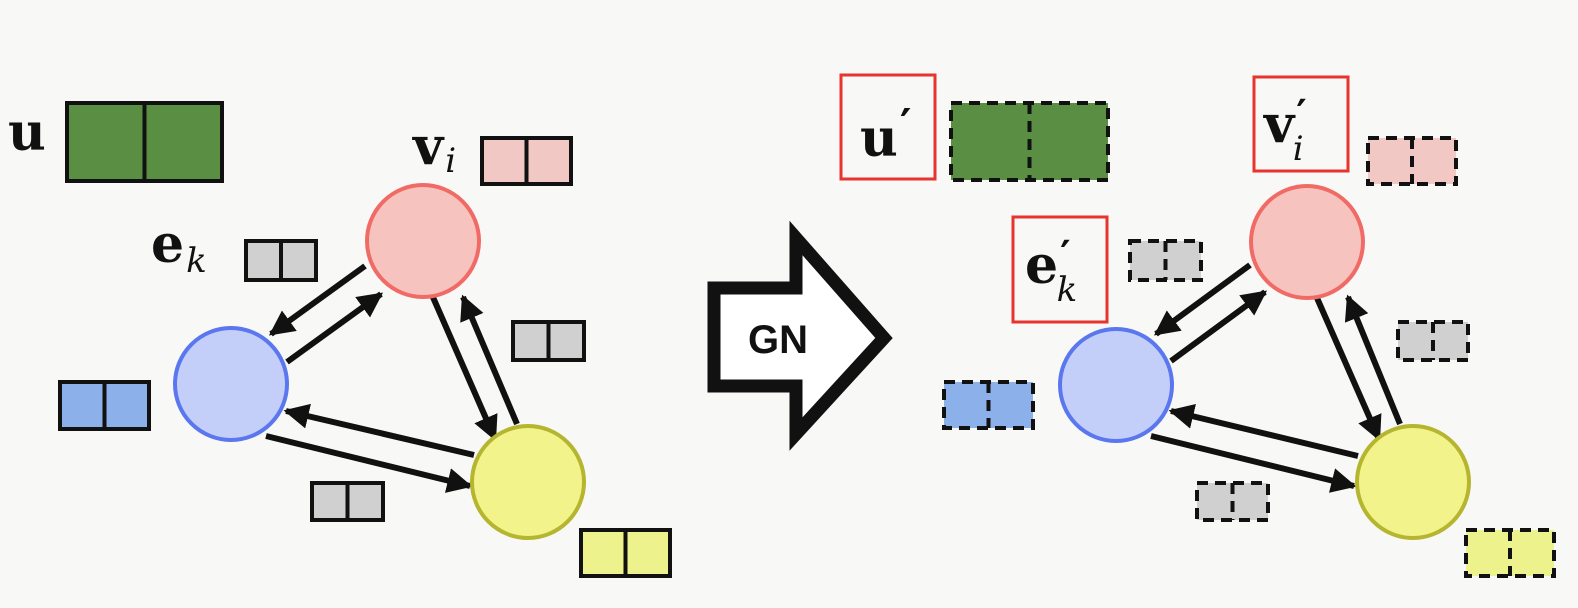 This screenshot has height=608, width=1578. I want to click on node-red-out, so click(1307, 242).